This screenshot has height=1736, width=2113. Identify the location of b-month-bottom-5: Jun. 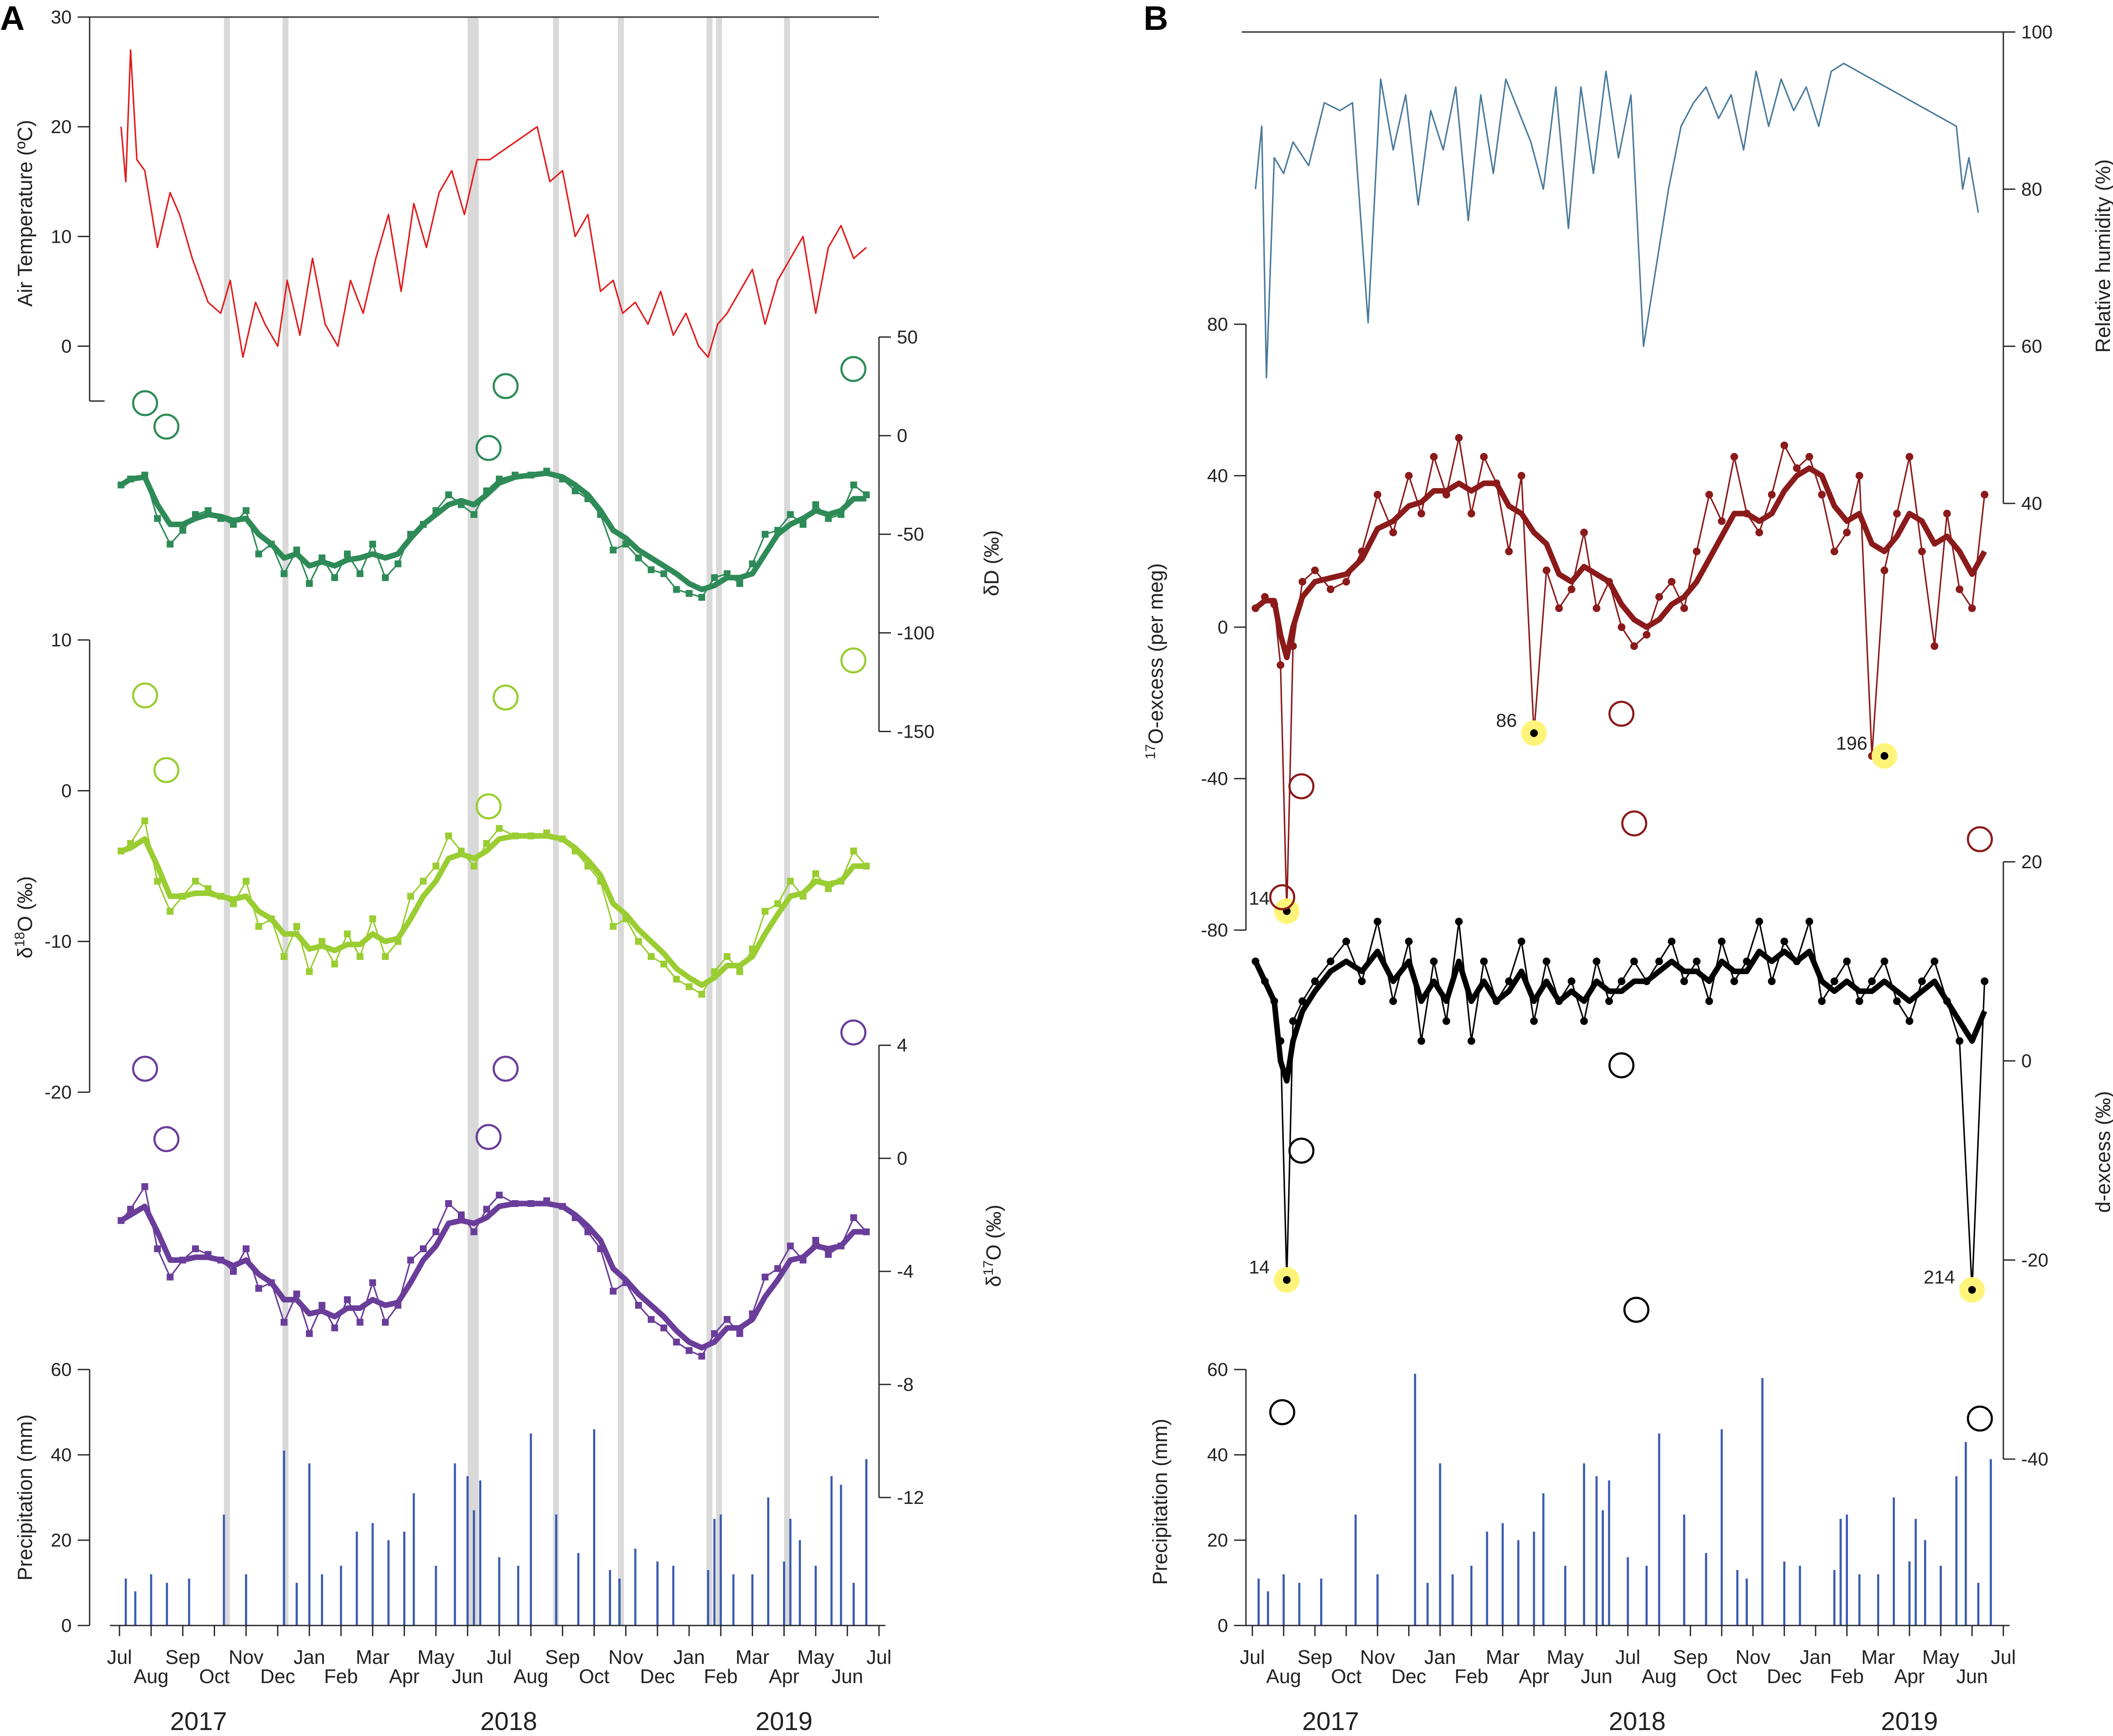
(1596, 1676).